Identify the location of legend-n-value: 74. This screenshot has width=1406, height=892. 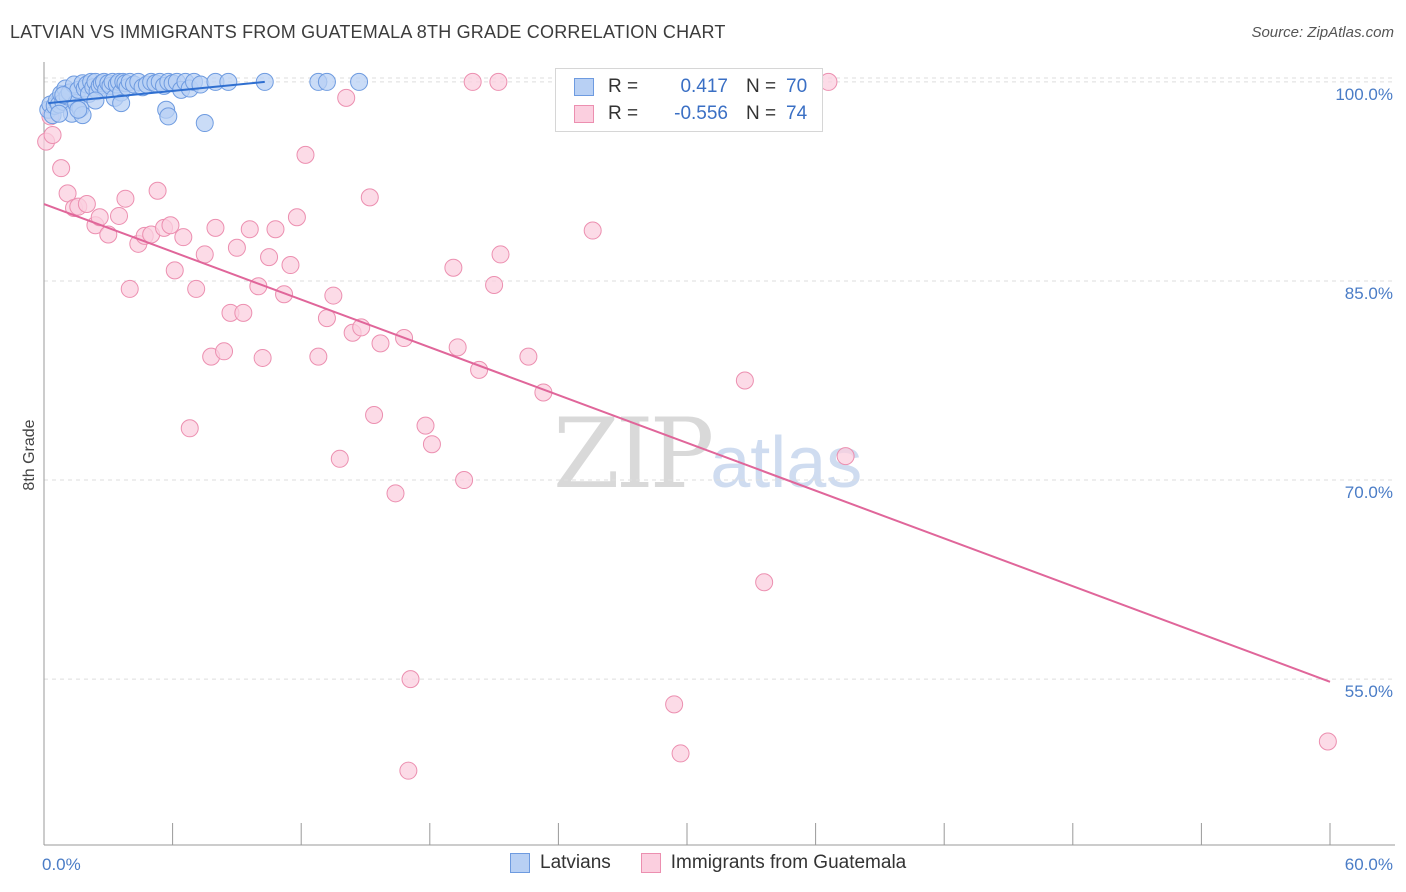
(797, 113).